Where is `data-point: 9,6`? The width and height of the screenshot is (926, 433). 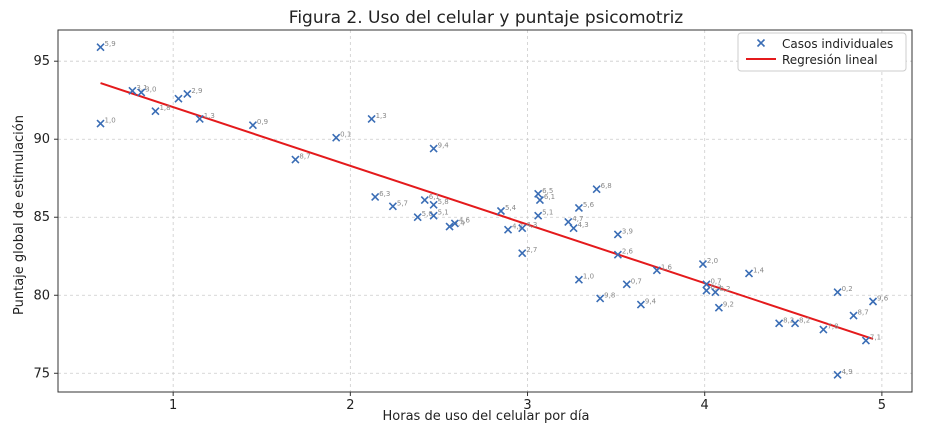 data-point: 9,6 is located at coordinates (878, 300).